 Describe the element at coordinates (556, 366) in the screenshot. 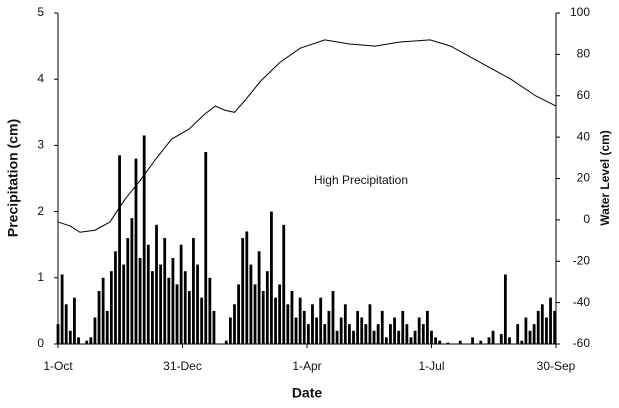

I see `x-tick-label: 30-Sep` at that location.